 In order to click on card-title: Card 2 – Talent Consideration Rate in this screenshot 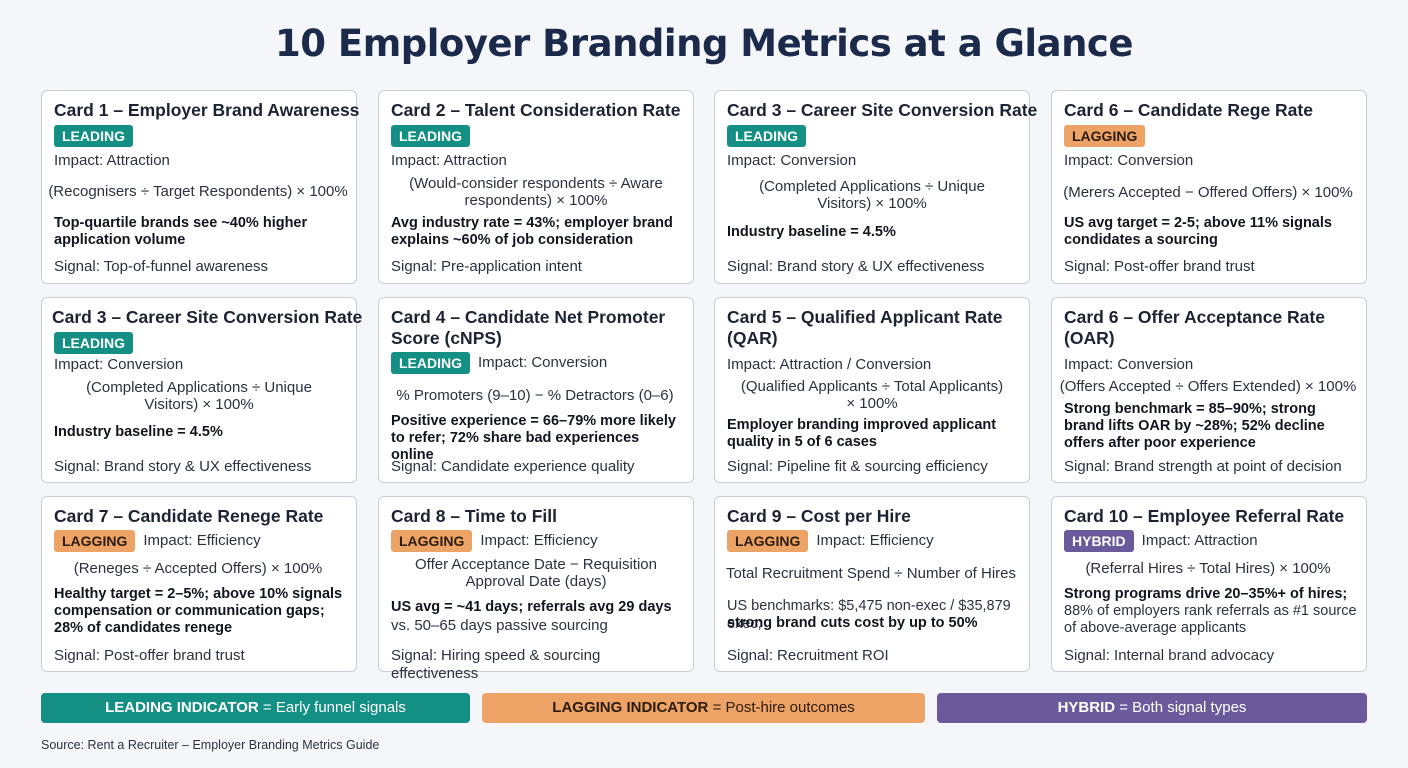, I will do `click(536, 110)`.